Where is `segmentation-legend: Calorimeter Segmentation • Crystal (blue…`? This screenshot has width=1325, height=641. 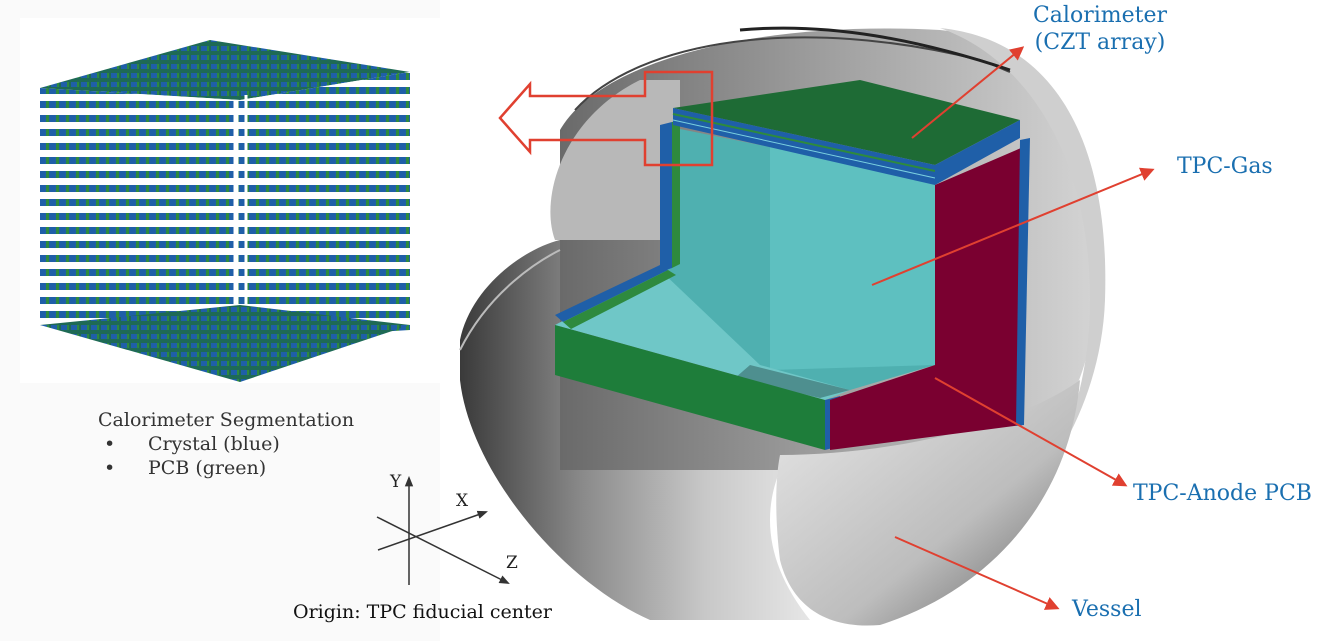 segmentation-legend: Calorimeter Segmentation • Crystal (blue… is located at coordinates (248, 444).